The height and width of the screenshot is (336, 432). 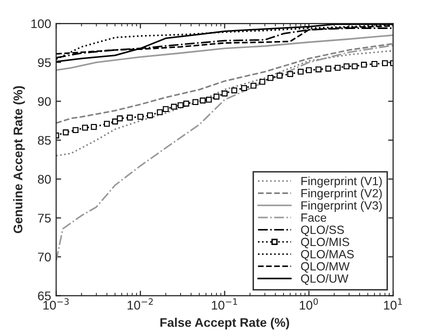 What do you see at coordinates (309, 304) in the screenshot?
I see `x-tick-label: 10$^{0}$` at bounding box center [309, 304].